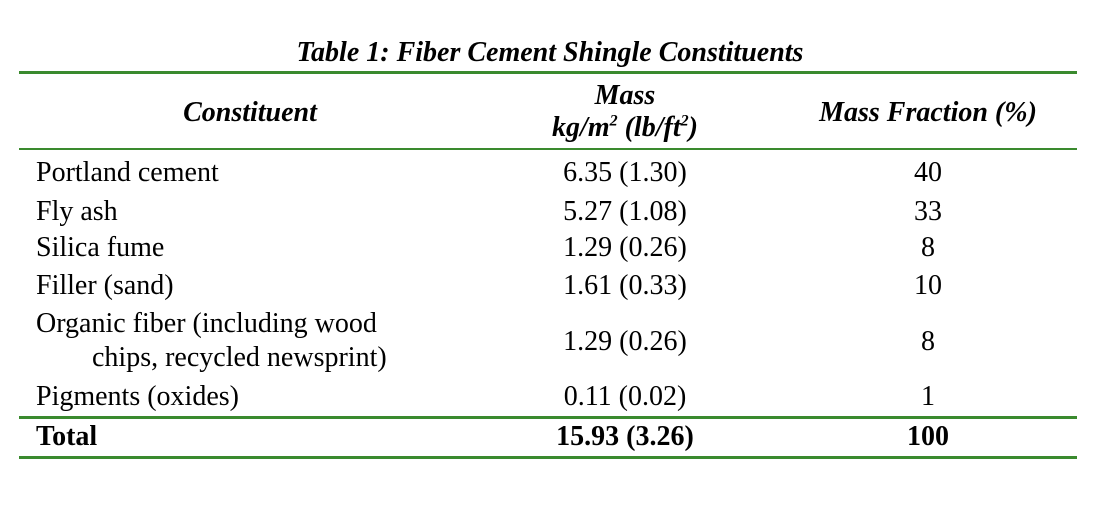  Describe the element at coordinates (928, 341) in the screenshot. I see `row-5-fraction: 8` at that location.